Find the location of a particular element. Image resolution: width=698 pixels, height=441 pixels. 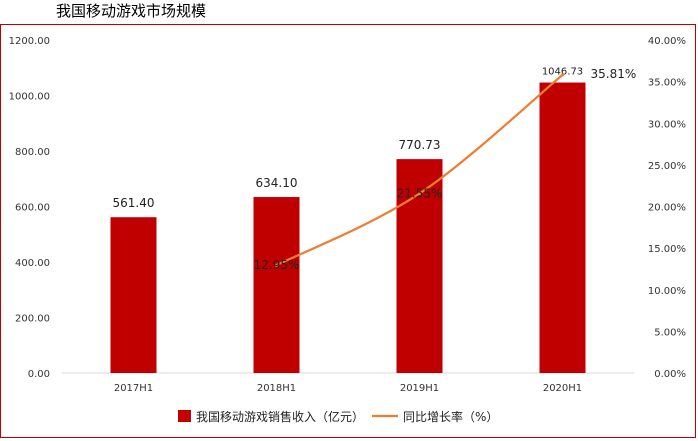

legend-label: 我国移动游戏销售收入（亿元） is located at coordinates (280, 416).